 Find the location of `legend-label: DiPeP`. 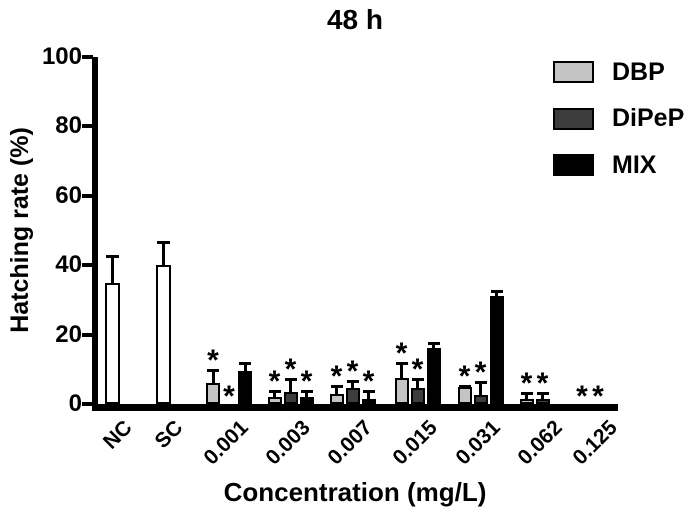

legend-label: DiPeP is located at coordinates (648, 118).